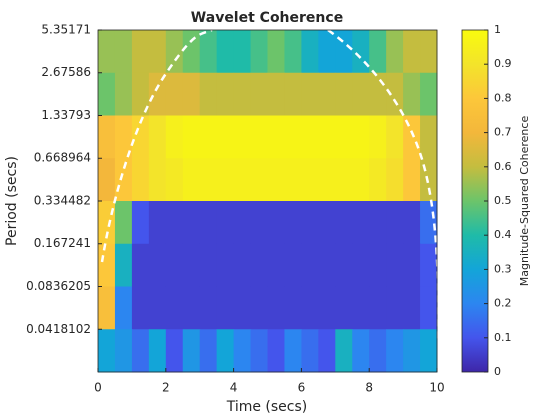 The height and width of the screenshot is (420, 560). I want to click on colorbar-tick-label: 0.3, so click(503, 268).